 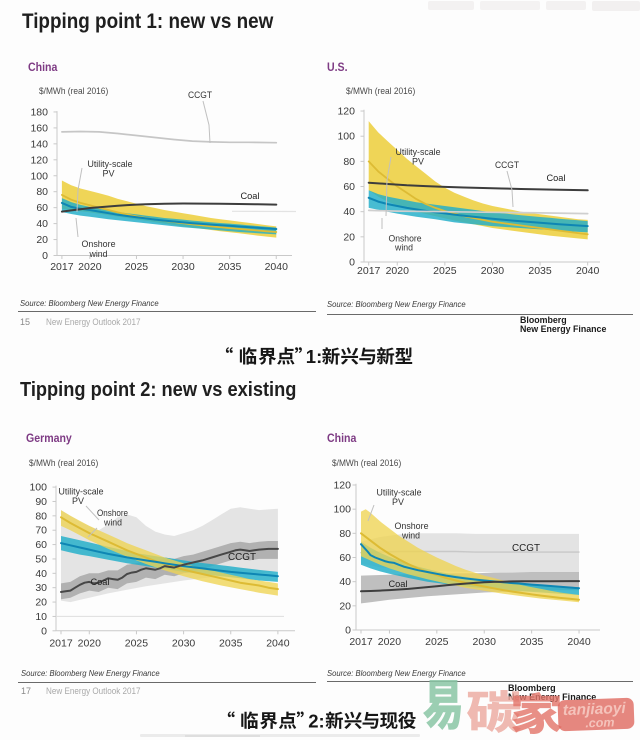 What do you see at coordinates (595, 709) in the screenshot?
I see `svg-text: tanjiaoyi` at bounding box center [595, 709].